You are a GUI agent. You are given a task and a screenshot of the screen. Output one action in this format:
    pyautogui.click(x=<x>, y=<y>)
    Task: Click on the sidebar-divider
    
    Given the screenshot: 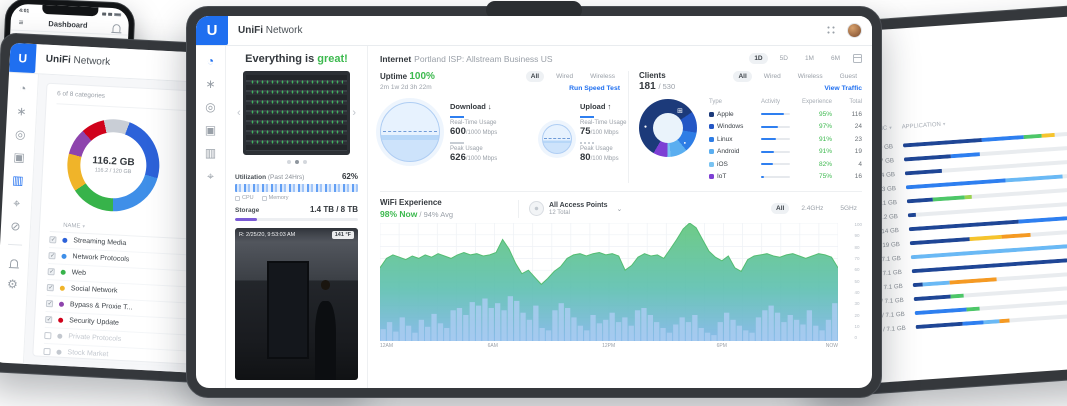 What is the action you would take?
    pyautogui.click(x=14, y=244)
    